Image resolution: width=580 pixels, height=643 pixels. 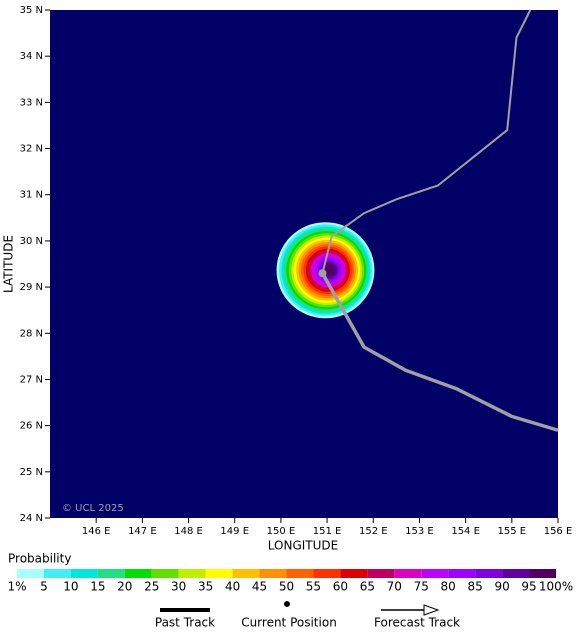 I want to click on legend-label: Past Track, so click(x=185, y=623).